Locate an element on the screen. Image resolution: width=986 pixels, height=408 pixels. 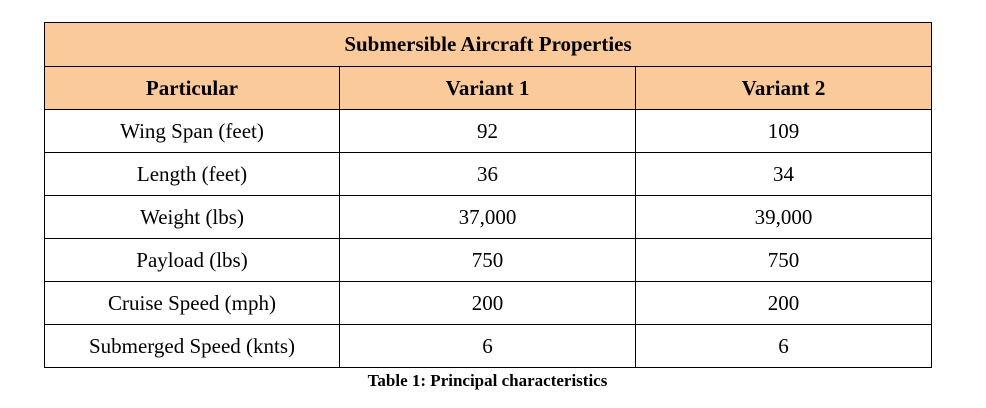
variant-1-value: 92 is located at coordinates (487, 131).